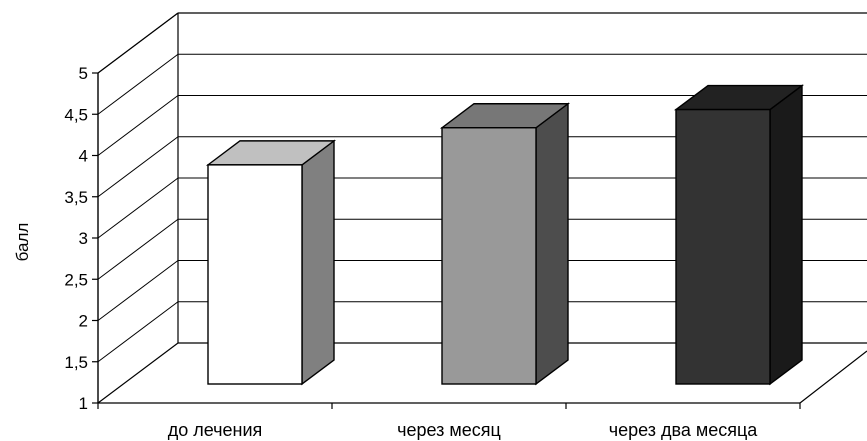 The height and width of the screenshot is (441, 867). What do you see at coordinates (215, 430) in the screenshot?
I see `x-tick-label: до лечения` at bounding box center [215, 430].